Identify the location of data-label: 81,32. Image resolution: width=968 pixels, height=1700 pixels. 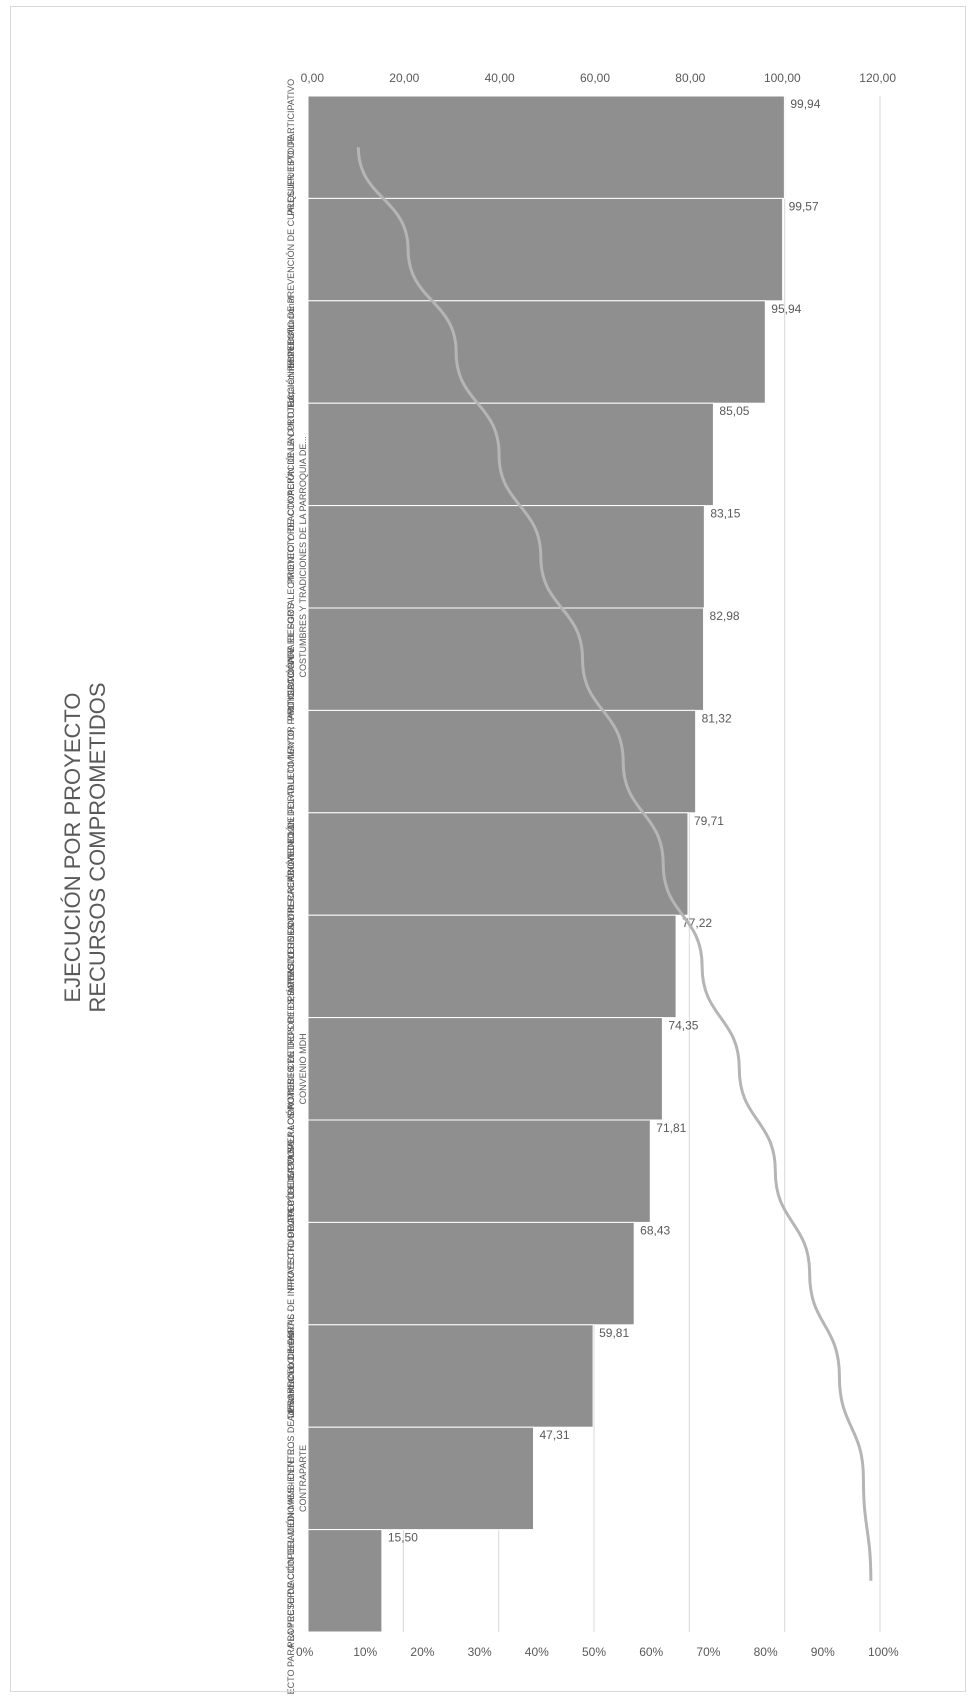
(717, 718).